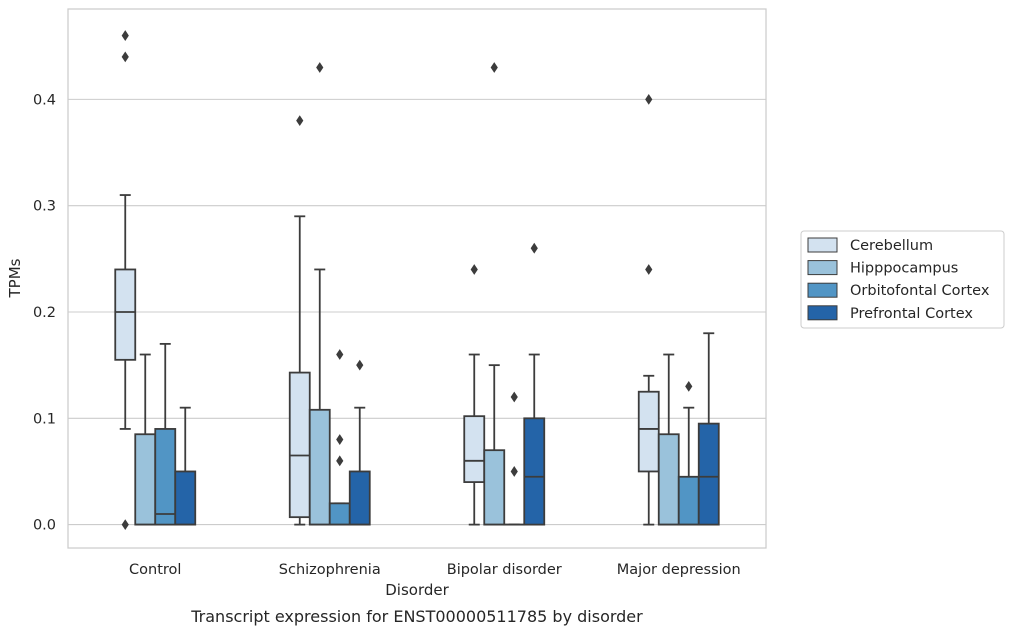 The width and height of the screenshot is (1014, 634). Describe the element at coordinates (679, 570) in the screenshot. I see `x-tick-label: Major depression` at that location.